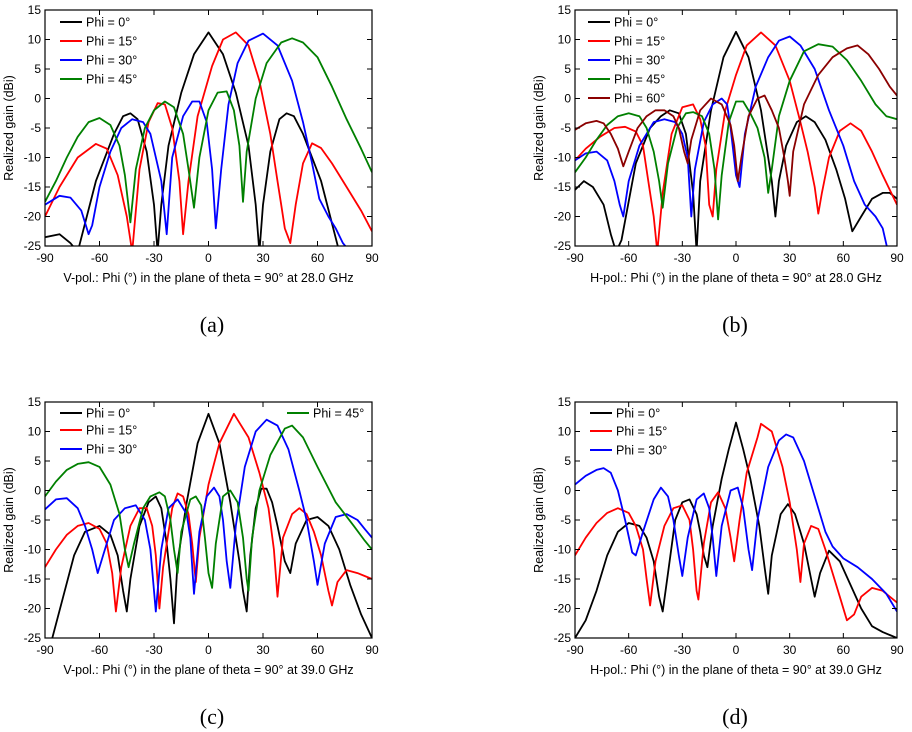  Describe the element at coordinates (735, 716) in the screenshot. I see `subfigure-caption: (d)` at that location.